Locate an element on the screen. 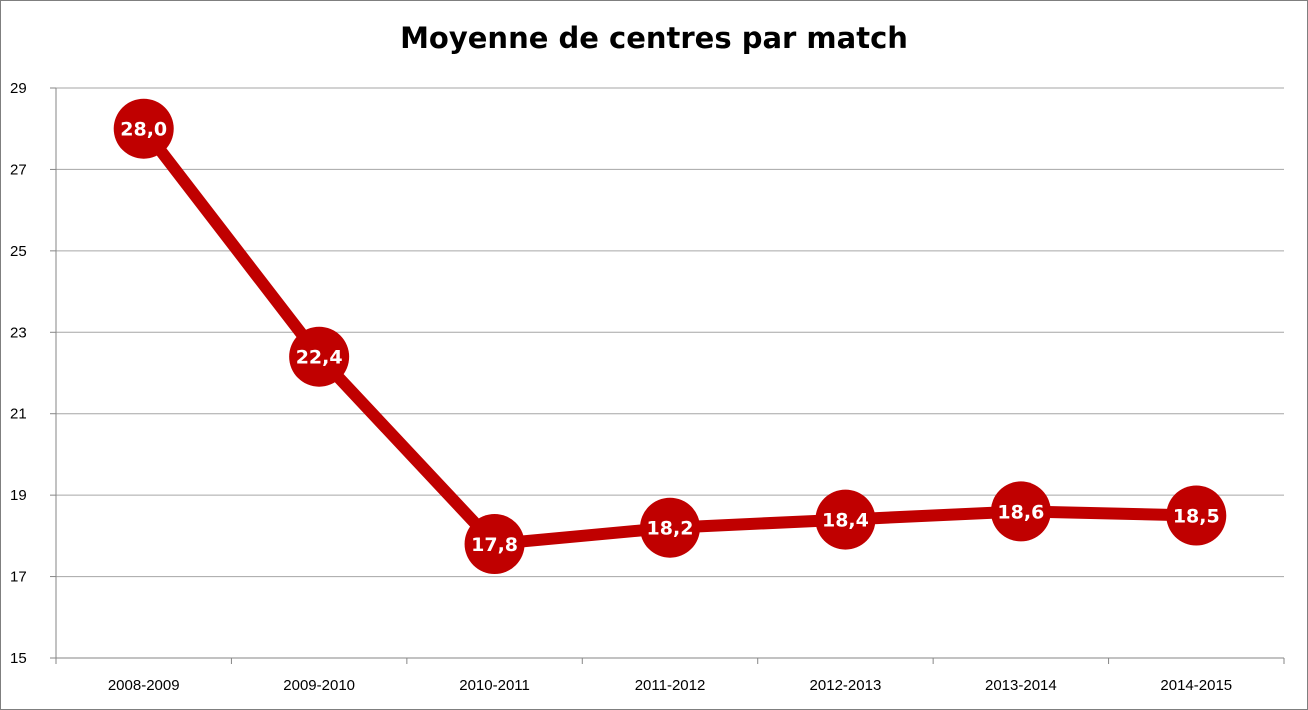  data-label: 18,5 is located at coordinates (1196, 517).